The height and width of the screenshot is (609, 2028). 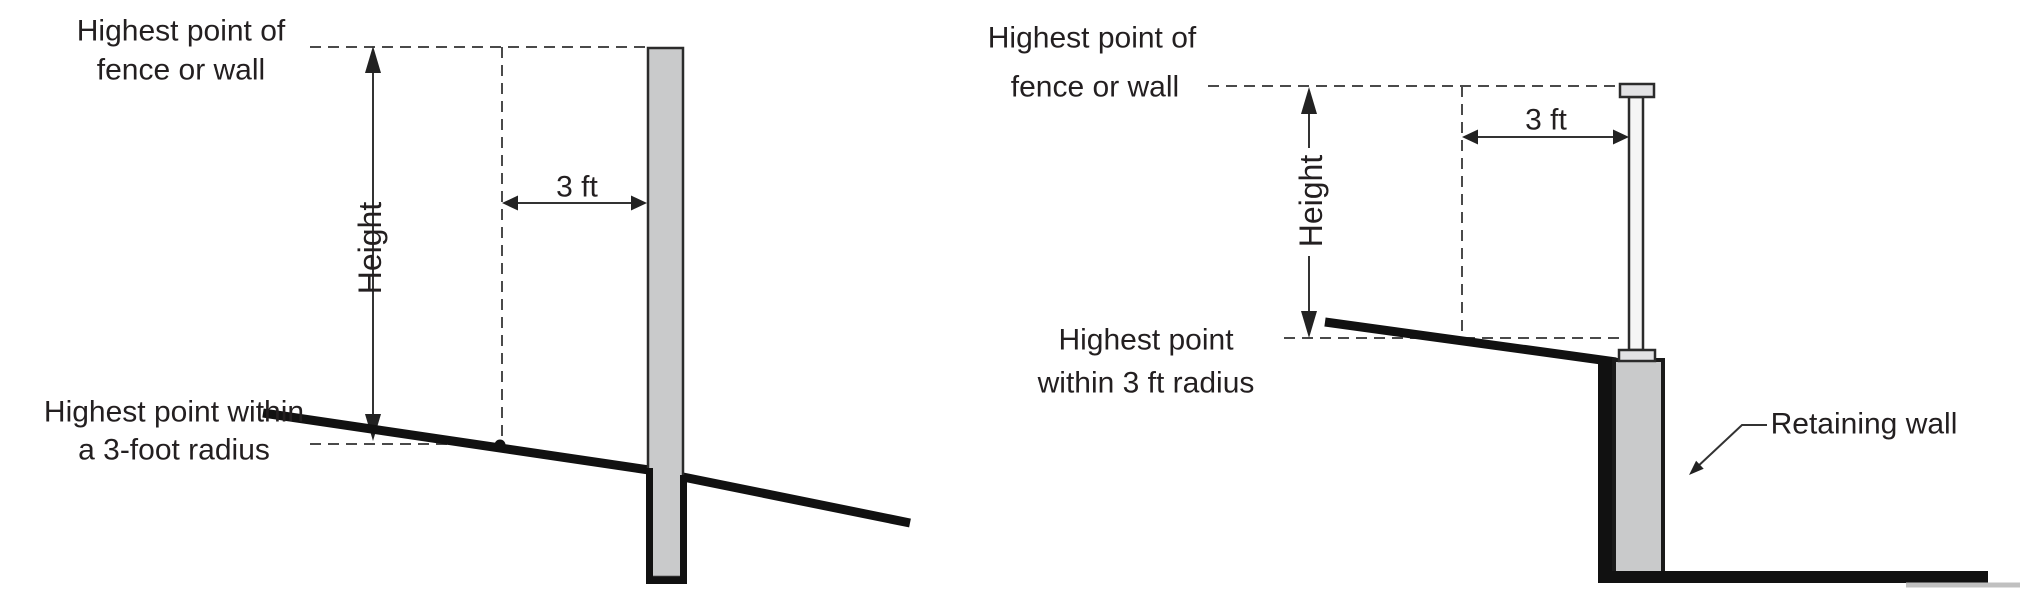 I want to click on retaining-wall-leader-line, so click(x=1730, y=447).